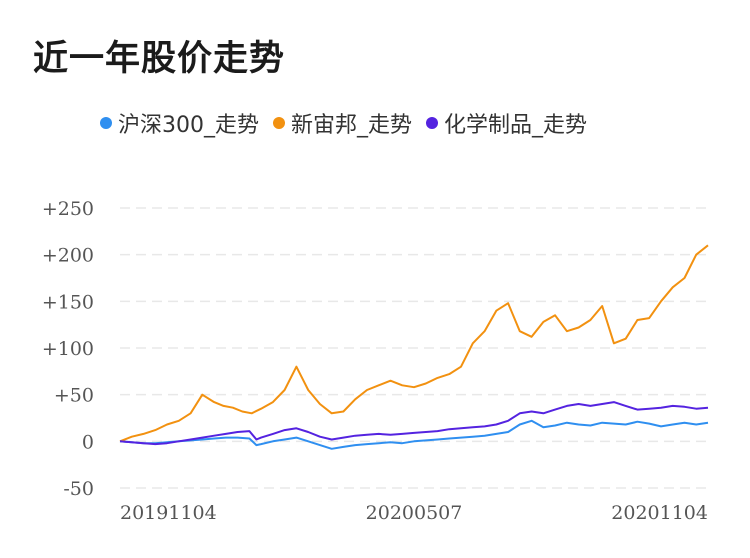 The height and width of the screenshot is (558, 750). What do you see at coordinates (68, 256) in the screenshot?
I see `y-tick-label: +200` at bounding box center [68, 256].